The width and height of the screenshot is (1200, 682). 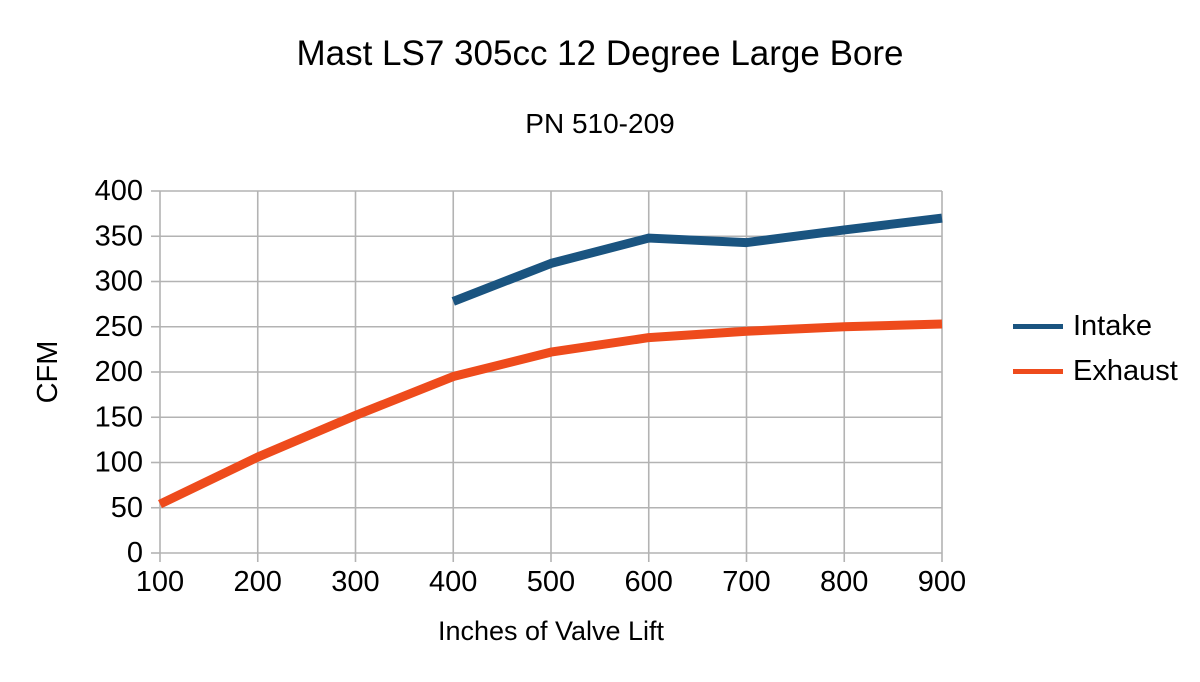 I want to click on legend-label-intake: Intake, so click(x=1112, y=326).